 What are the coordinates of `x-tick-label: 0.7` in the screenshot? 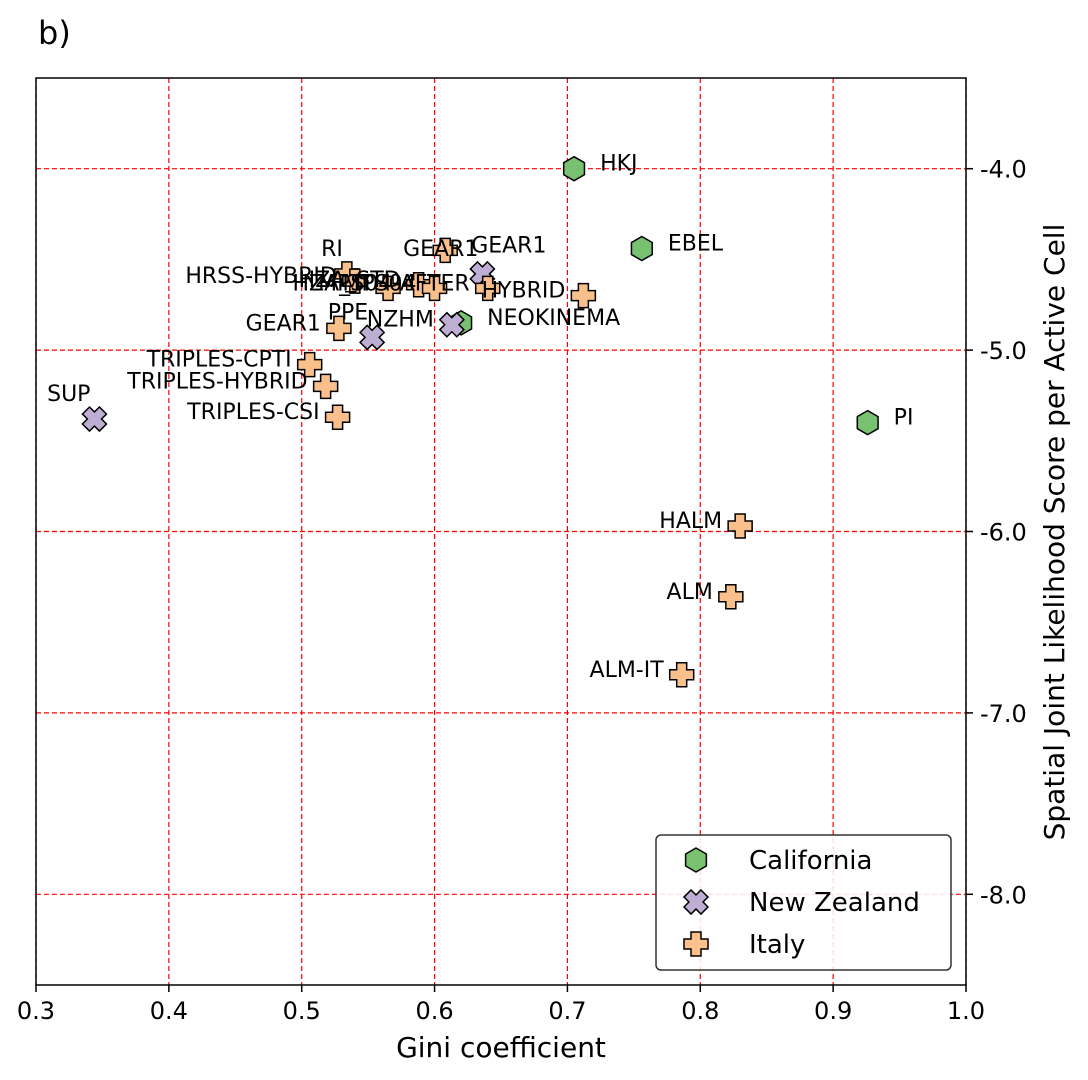 It's located at (567, 1011).